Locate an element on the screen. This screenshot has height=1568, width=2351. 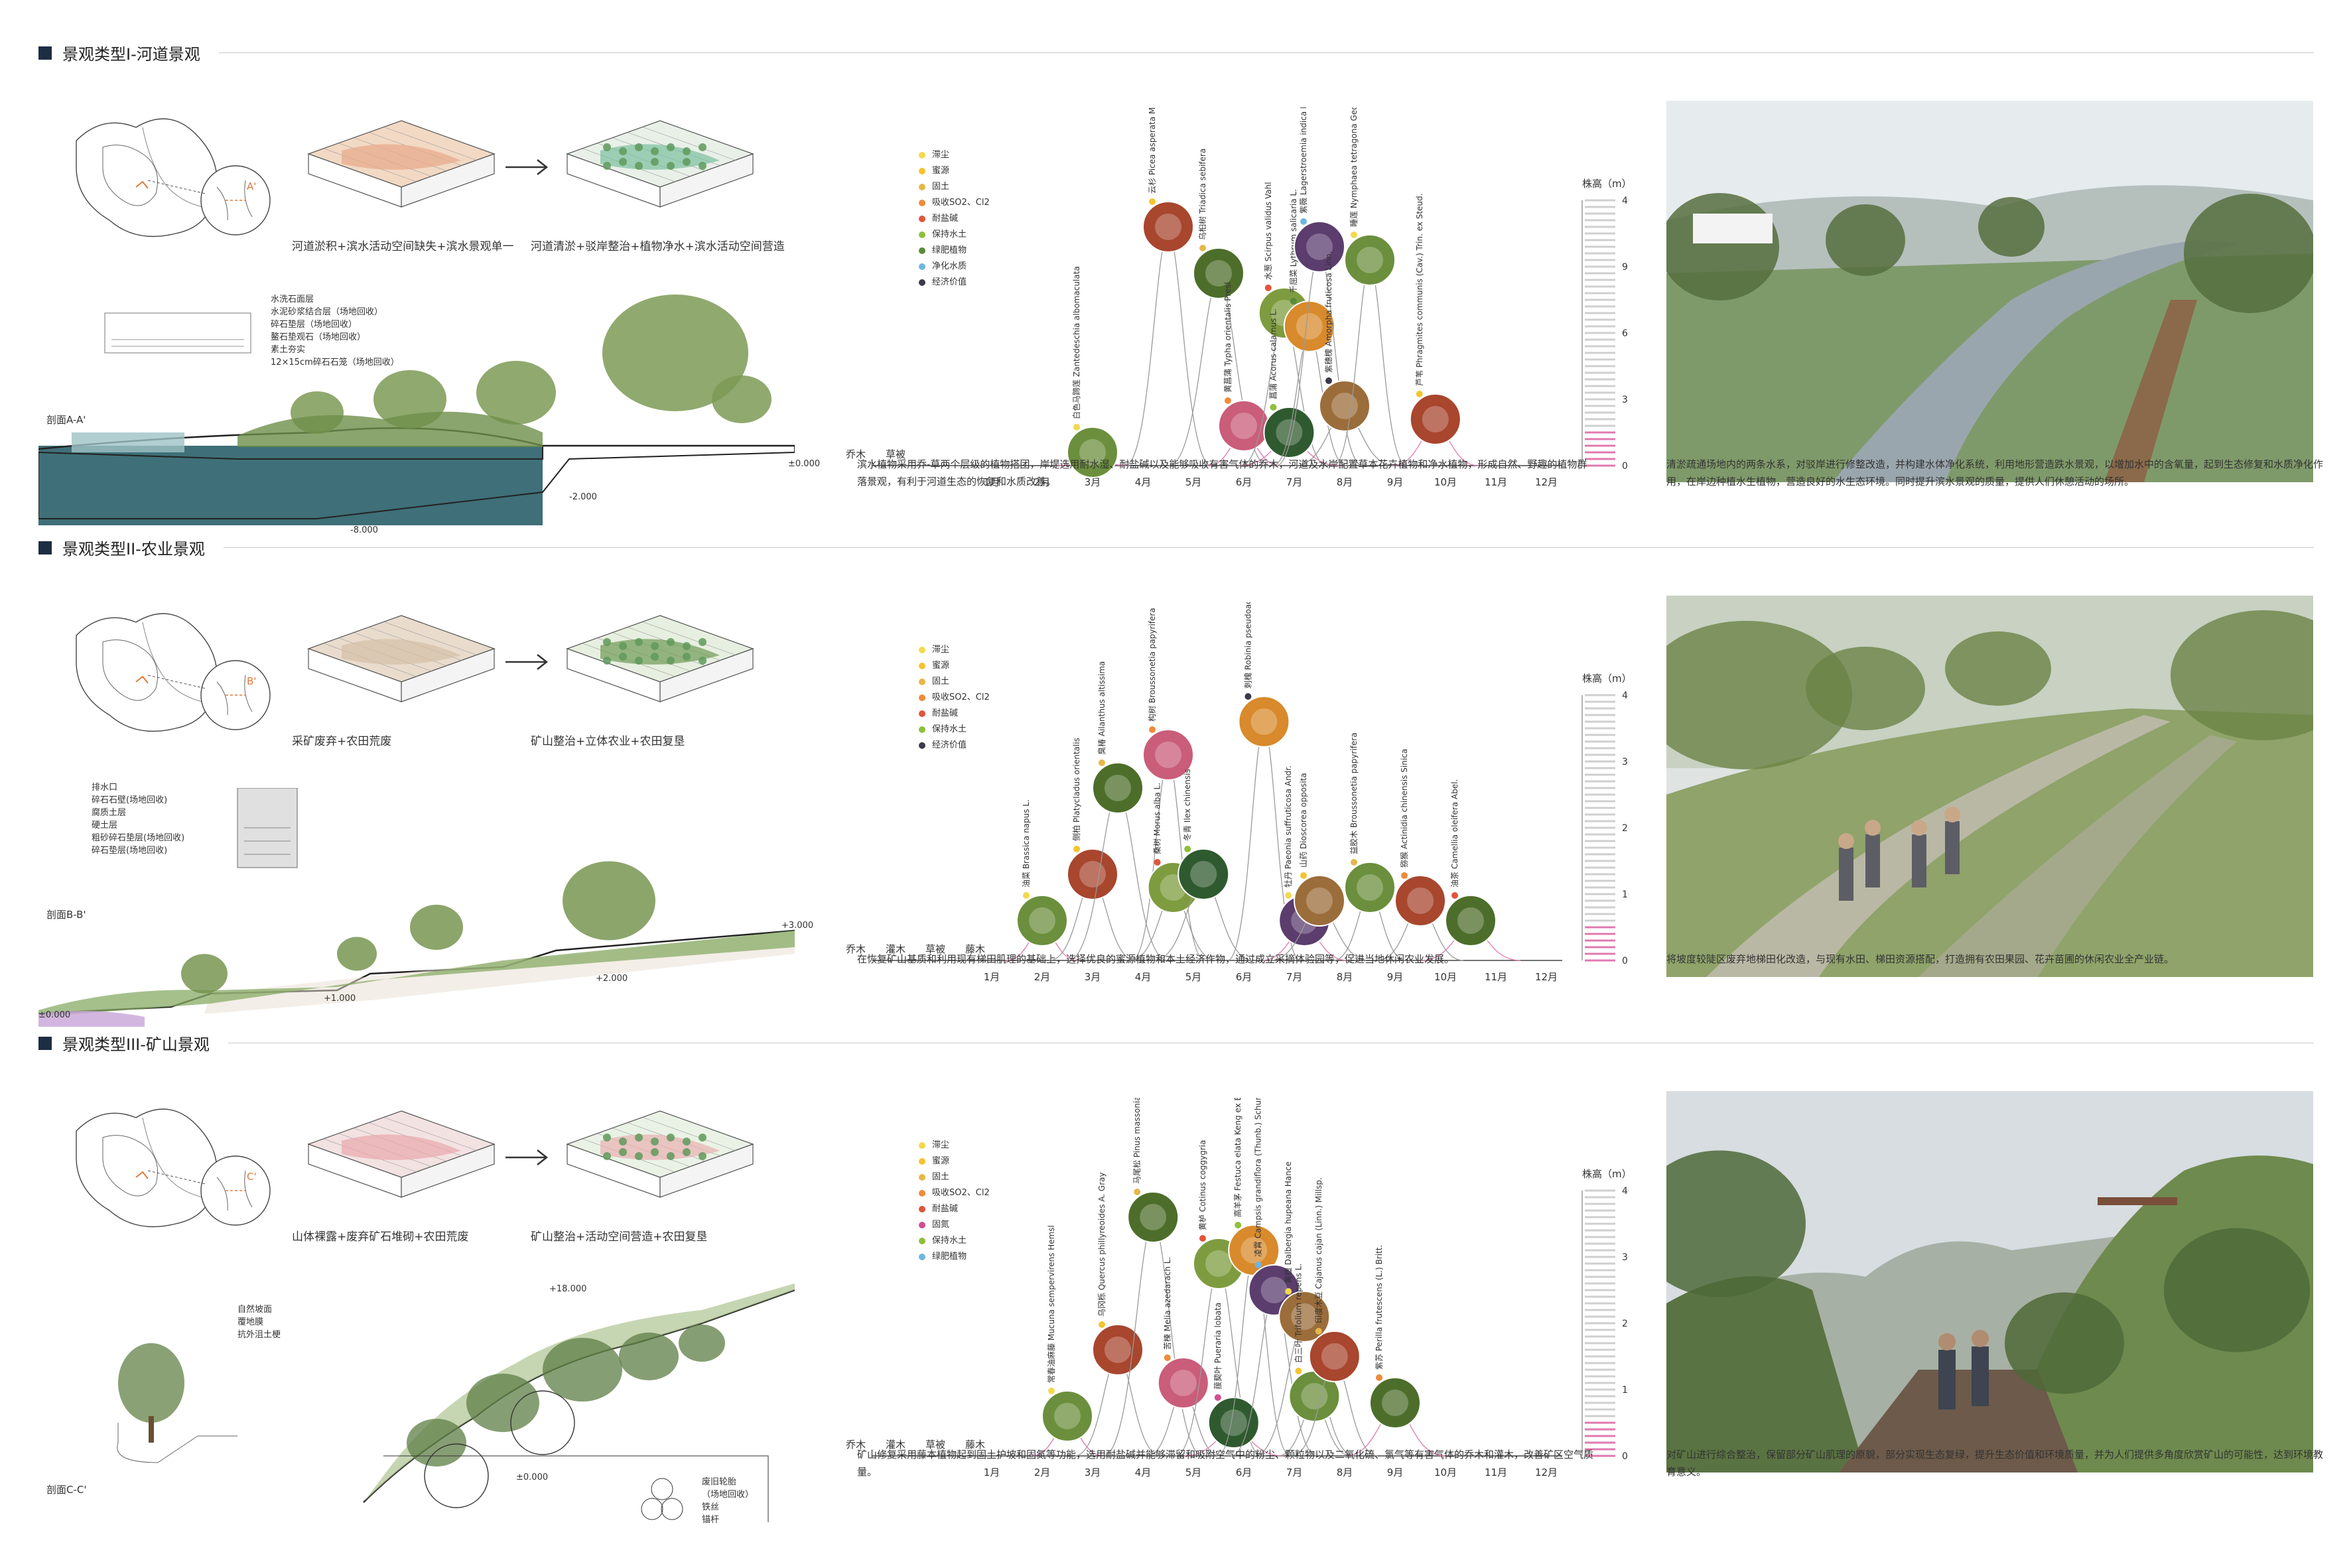
site-map-diagram is located at coordinates (173, 177).